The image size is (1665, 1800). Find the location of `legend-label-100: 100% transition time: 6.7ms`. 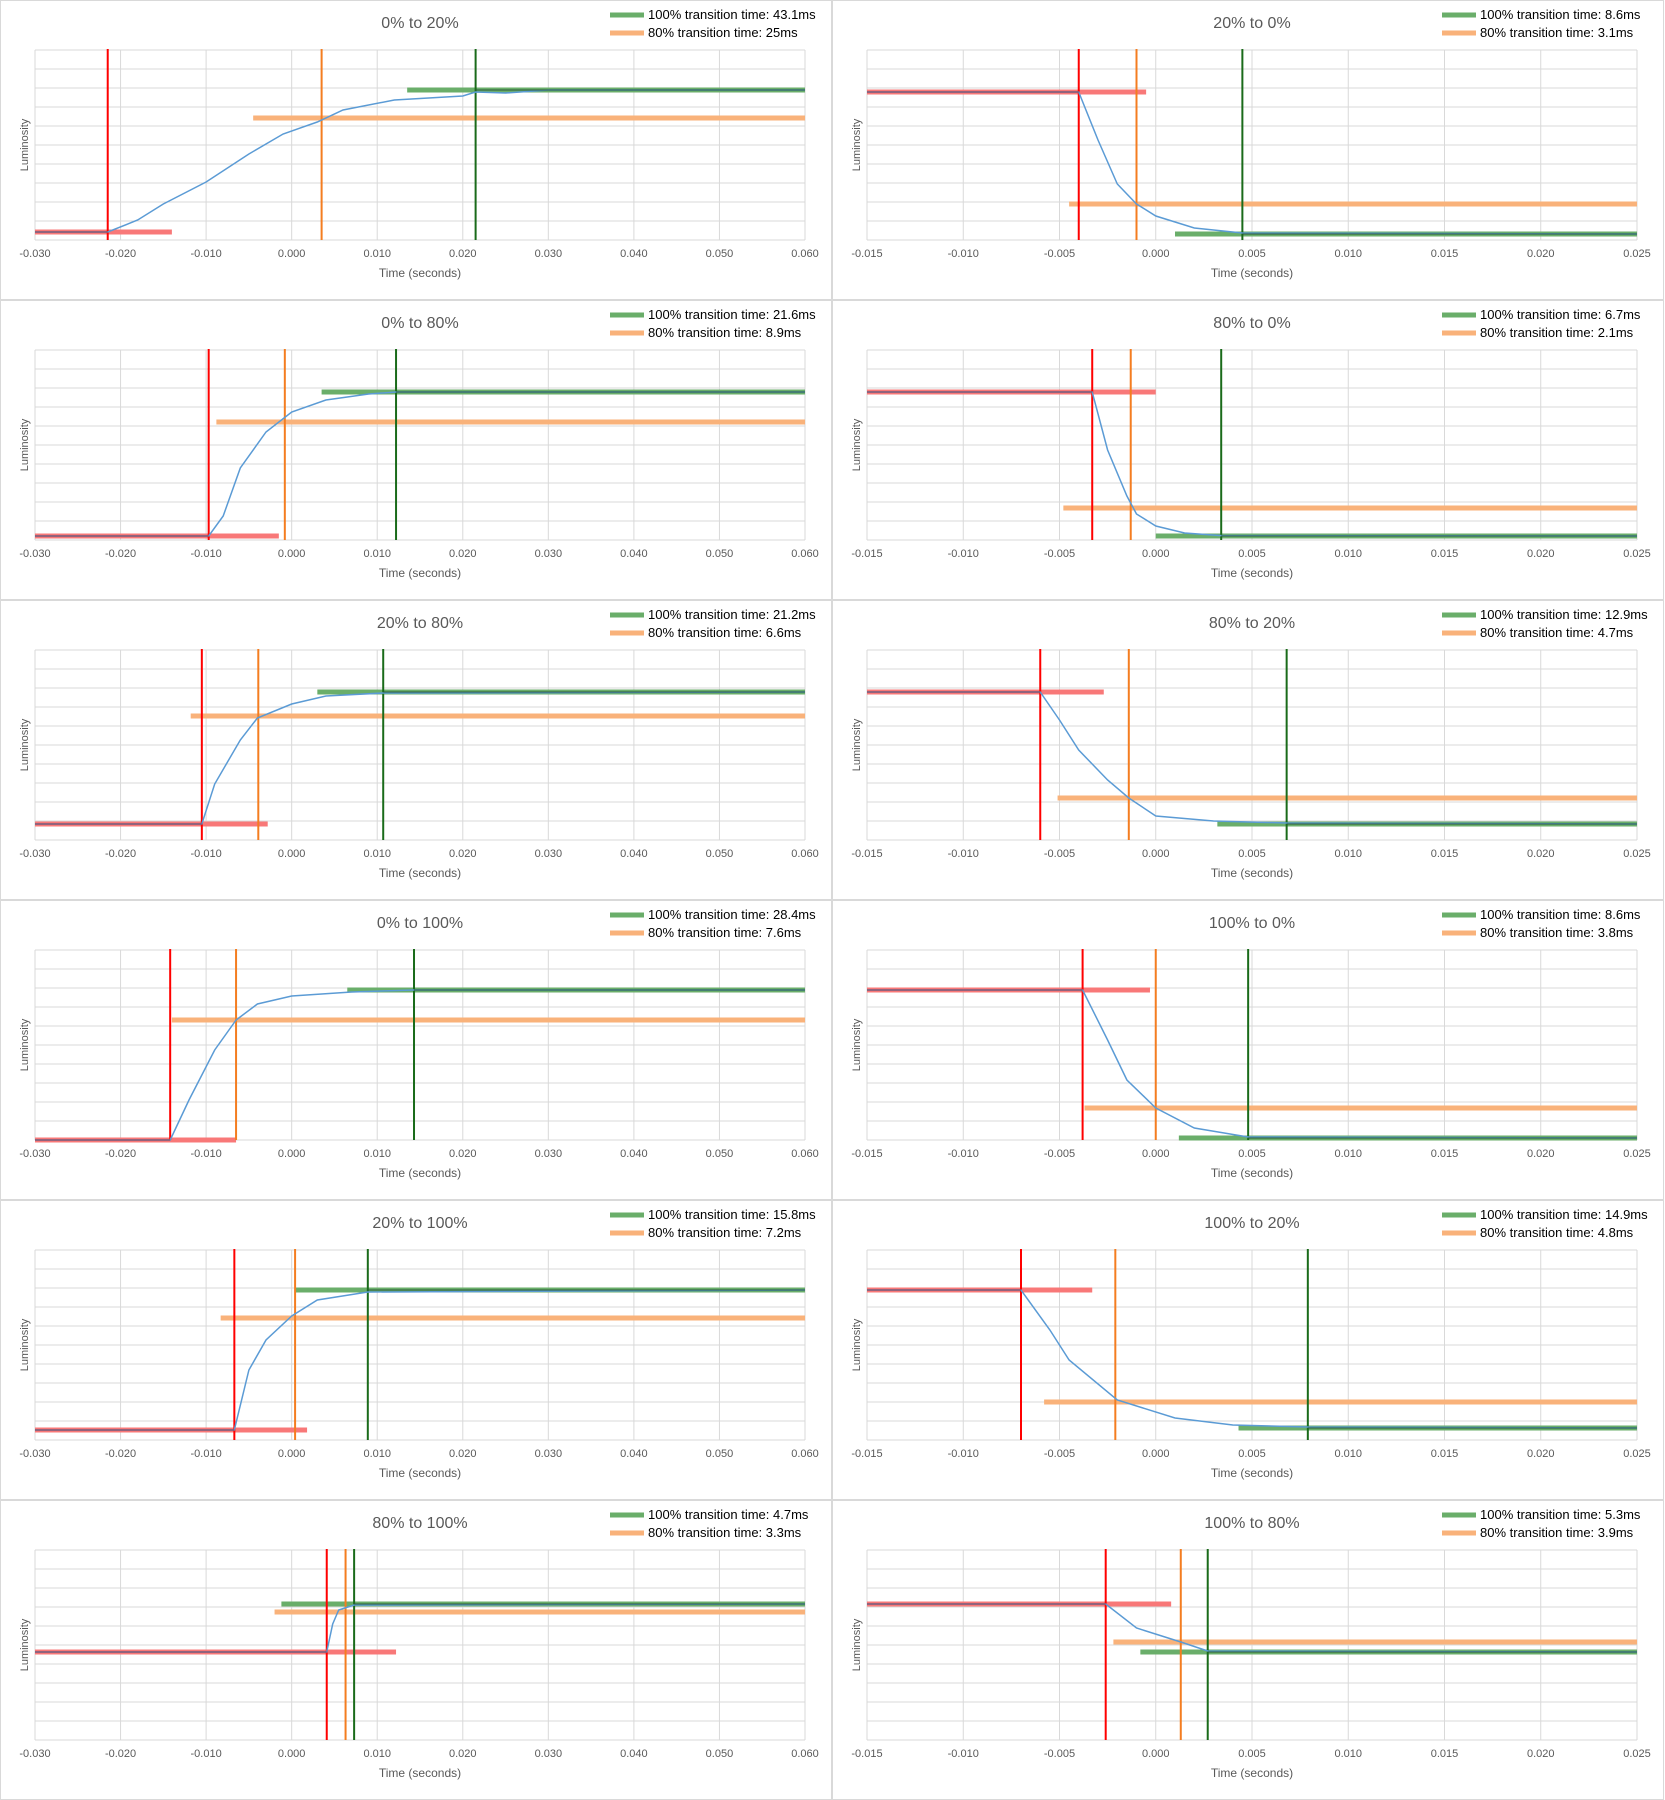

legend-label-100: 100% transition time: 6.7ms is located at coordinates (1560, 314).